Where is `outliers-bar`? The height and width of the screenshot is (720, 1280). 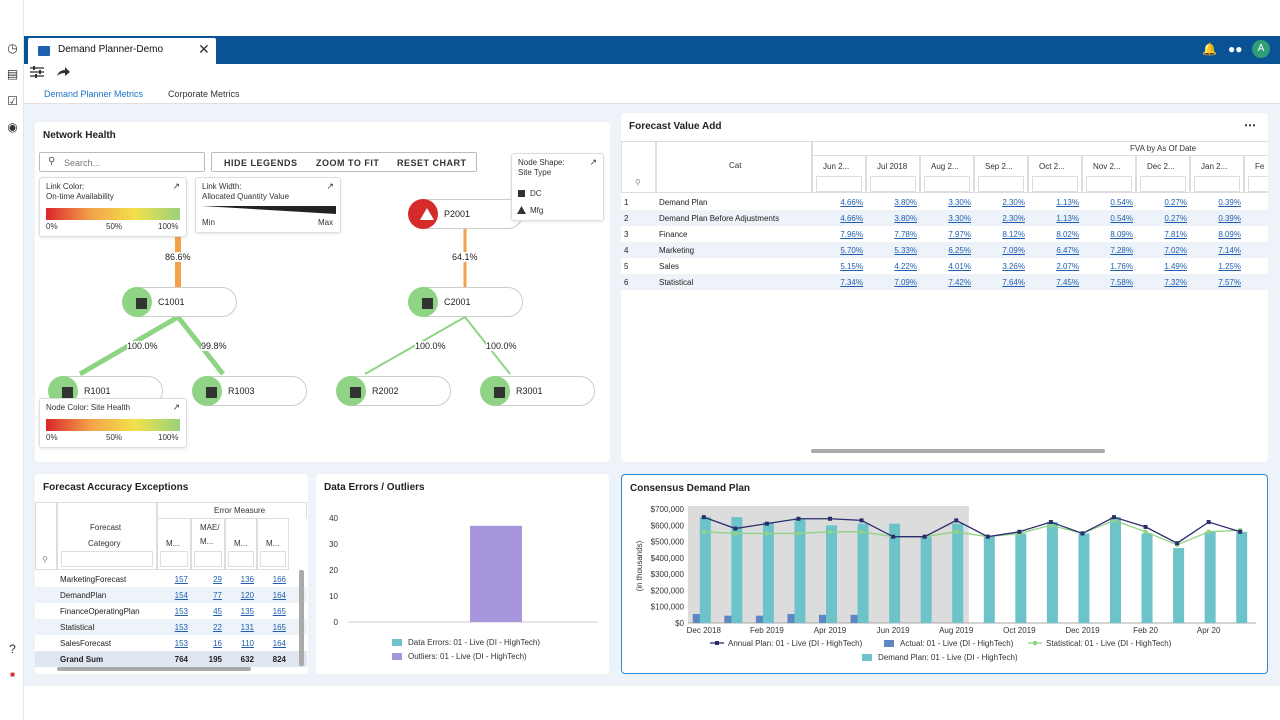
outliers-bar is located at coordinates (496, 573).